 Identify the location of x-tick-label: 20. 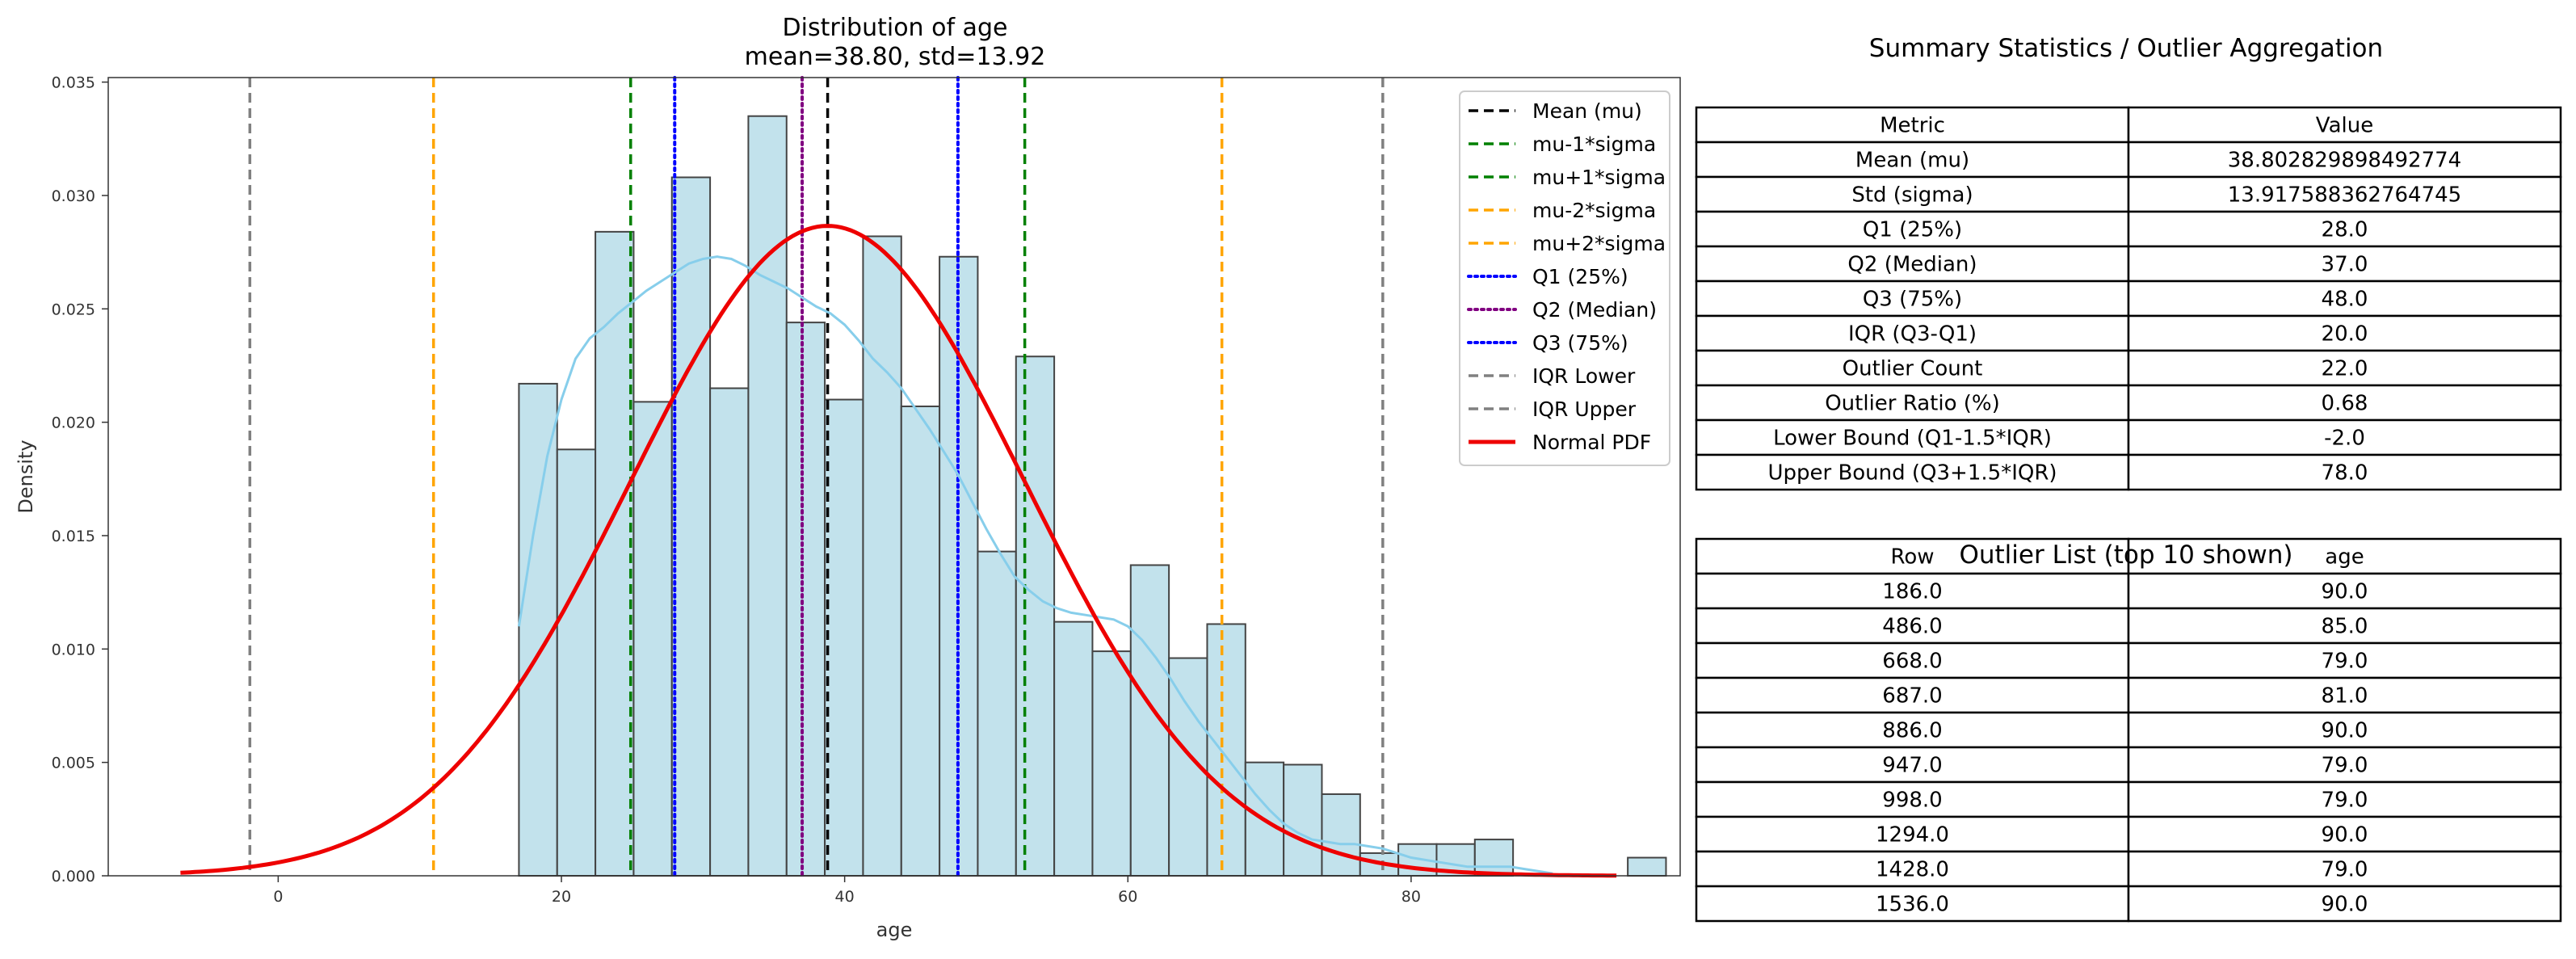
(561, 897).